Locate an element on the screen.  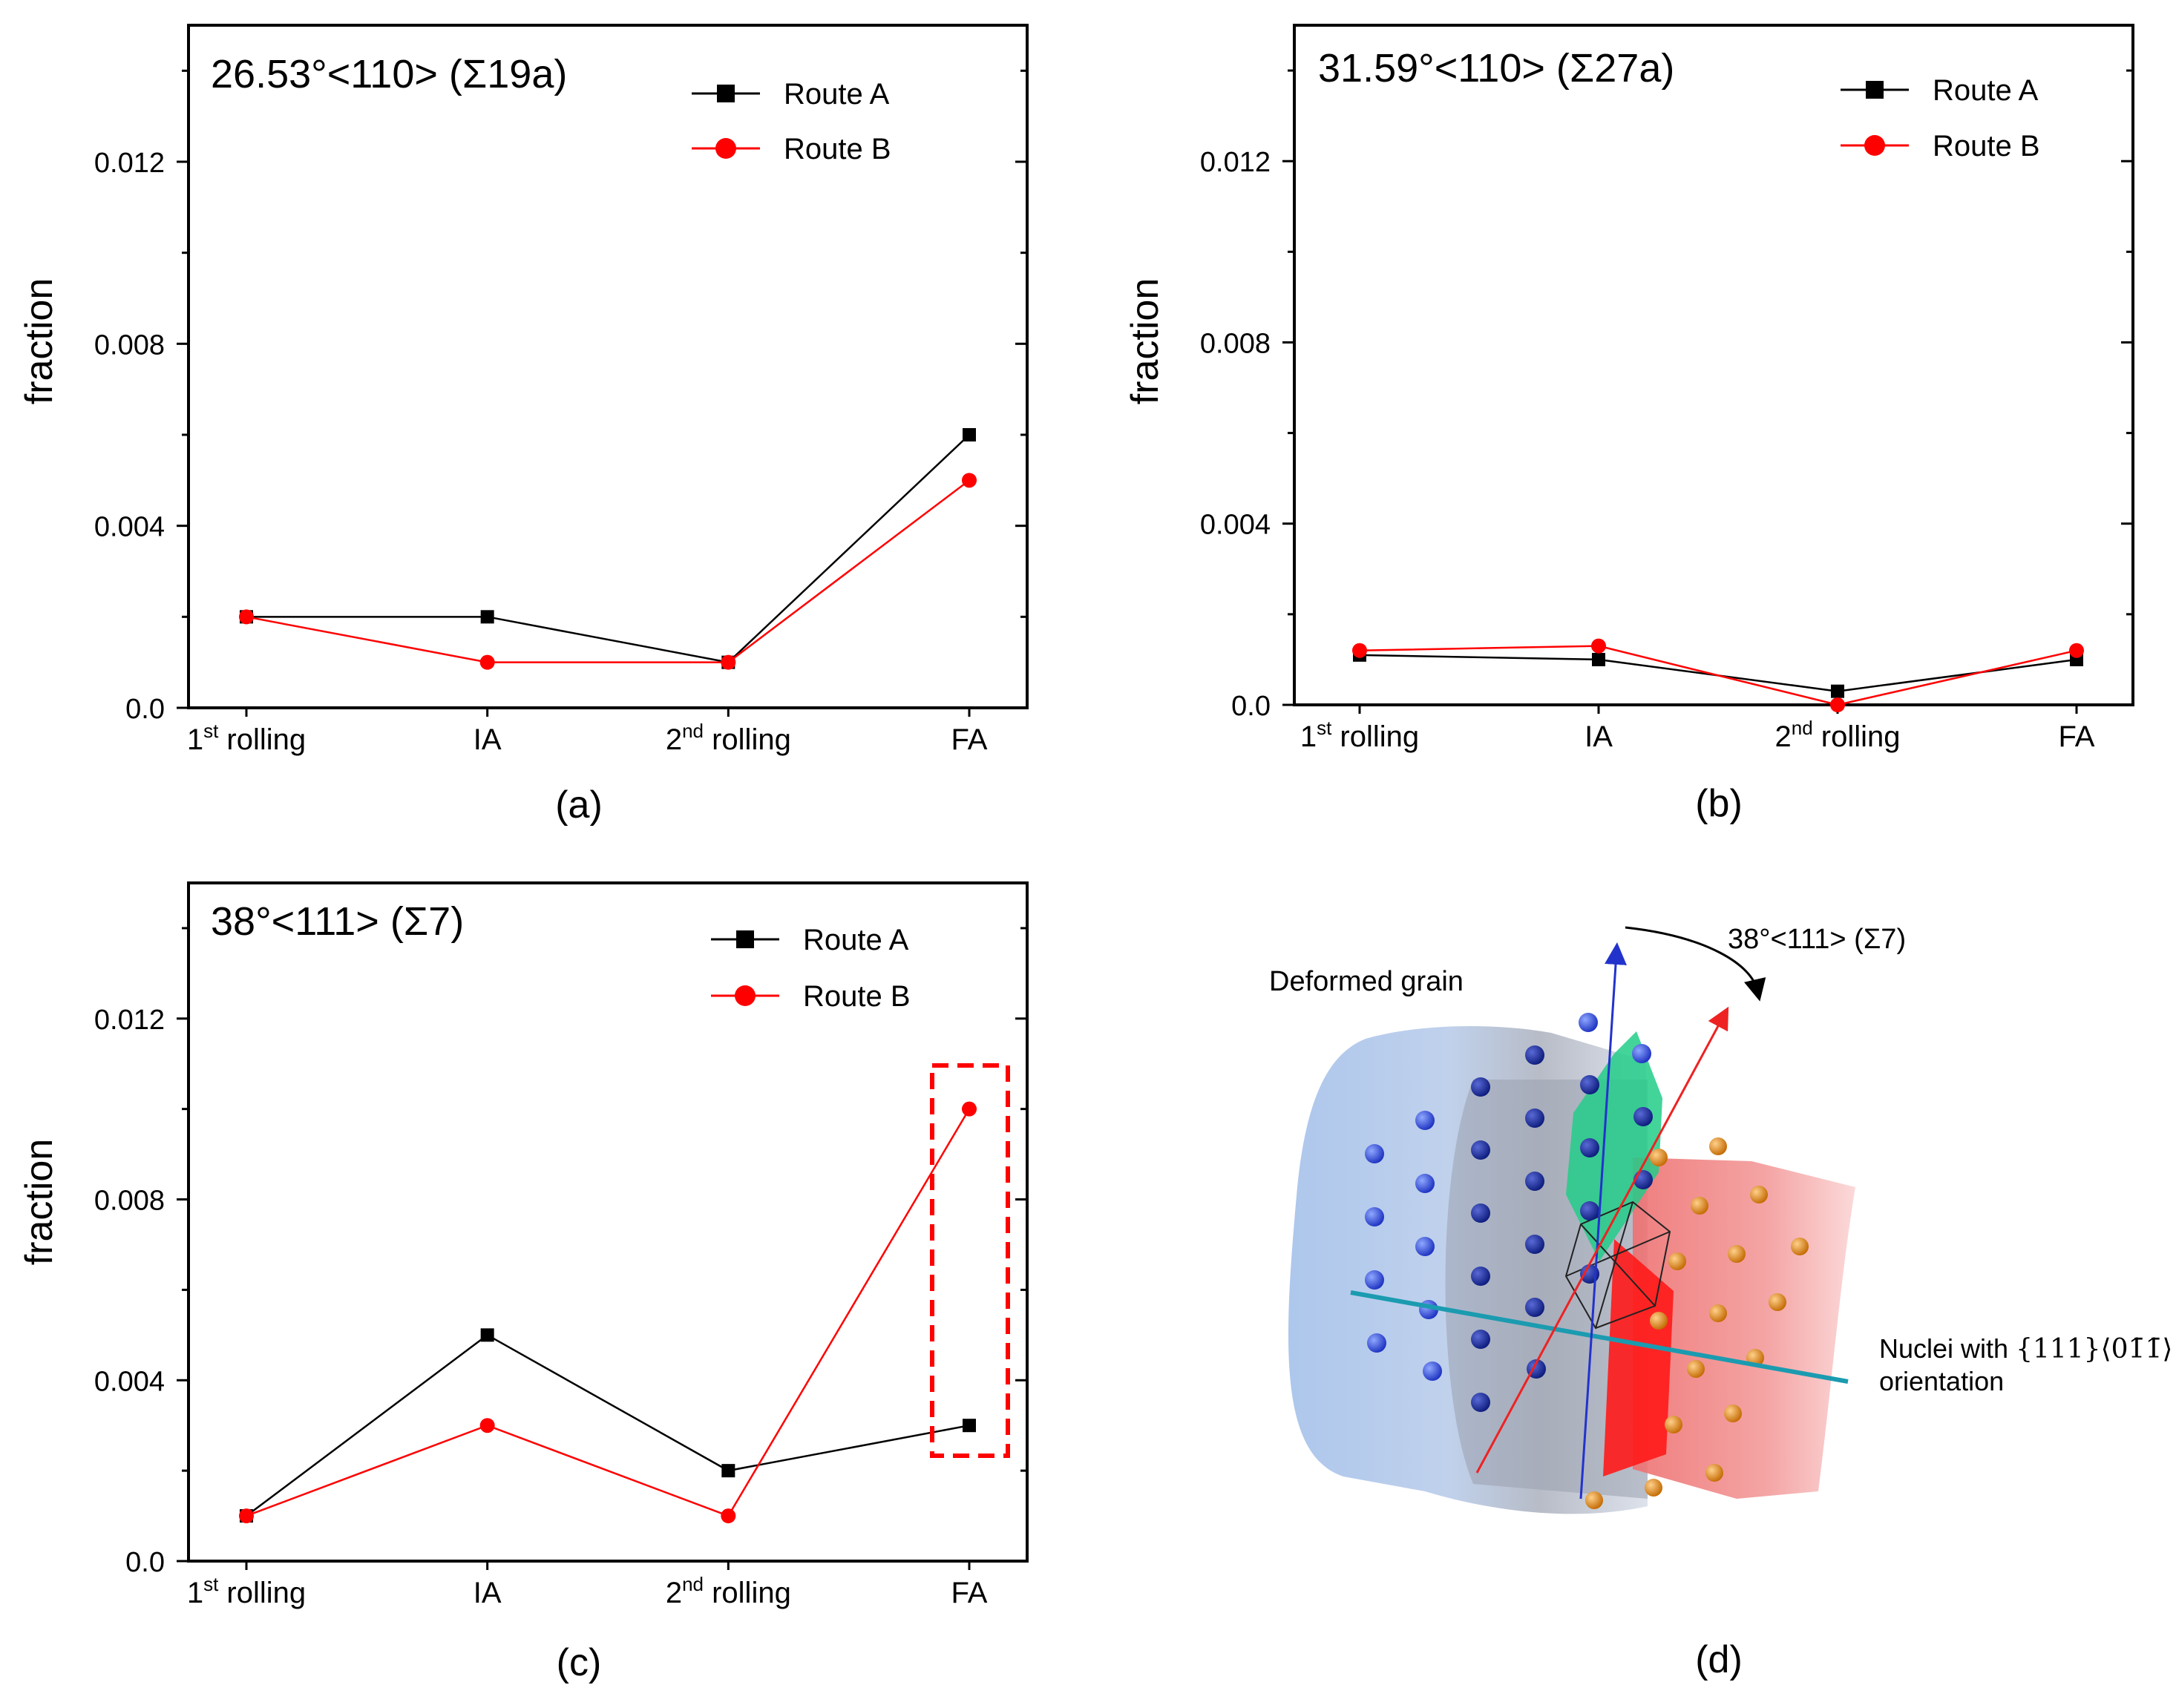
horizontal-axis-line is located at coordinates (1599, 1337).